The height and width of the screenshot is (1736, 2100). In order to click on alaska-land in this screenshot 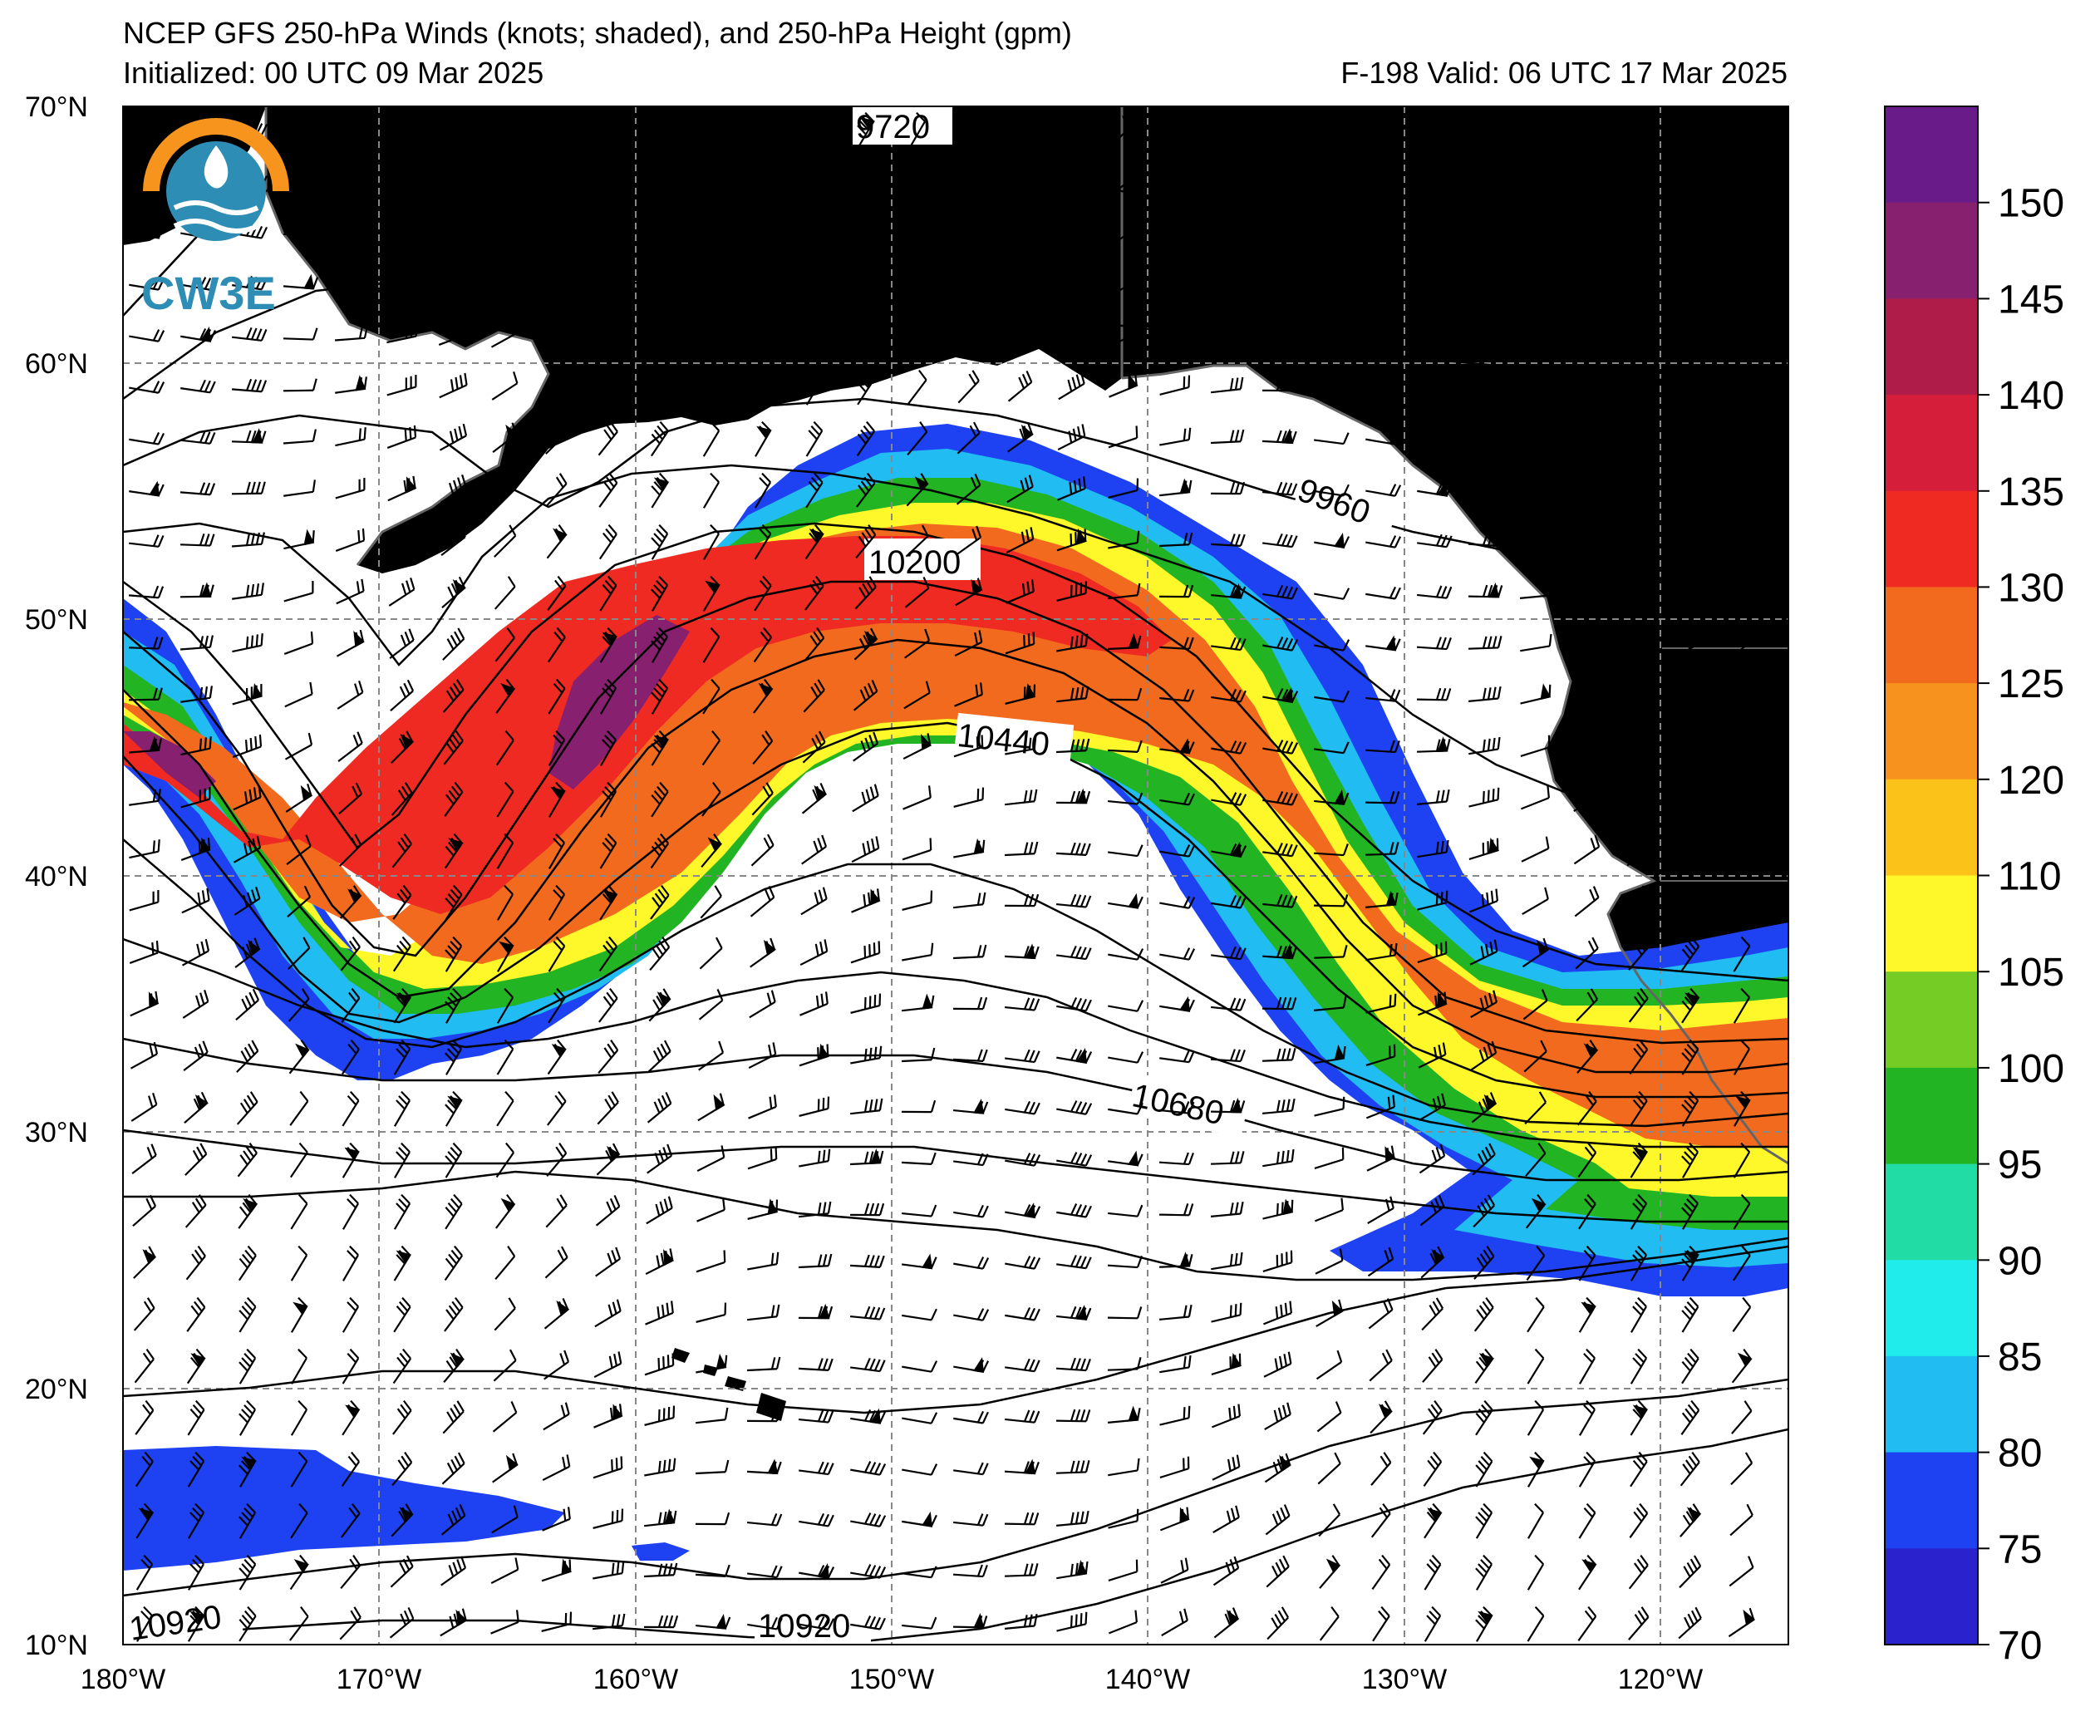, I will do `click(694, 340)`.